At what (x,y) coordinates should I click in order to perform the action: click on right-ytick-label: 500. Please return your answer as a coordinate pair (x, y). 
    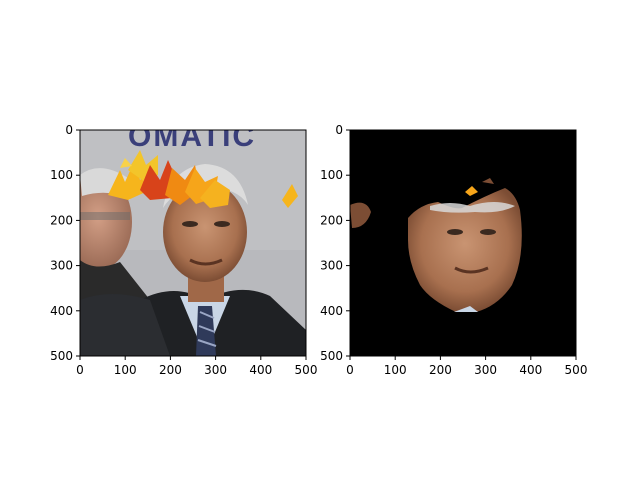
    Looking at the image, I should click on (331, 356).